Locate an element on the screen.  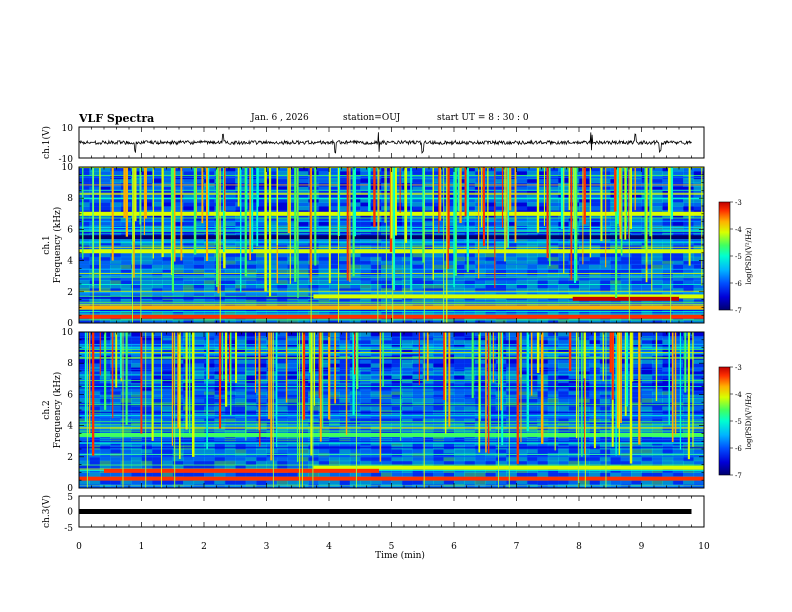
ch1-spectrogram-vline is located at coordinates (447, 245).